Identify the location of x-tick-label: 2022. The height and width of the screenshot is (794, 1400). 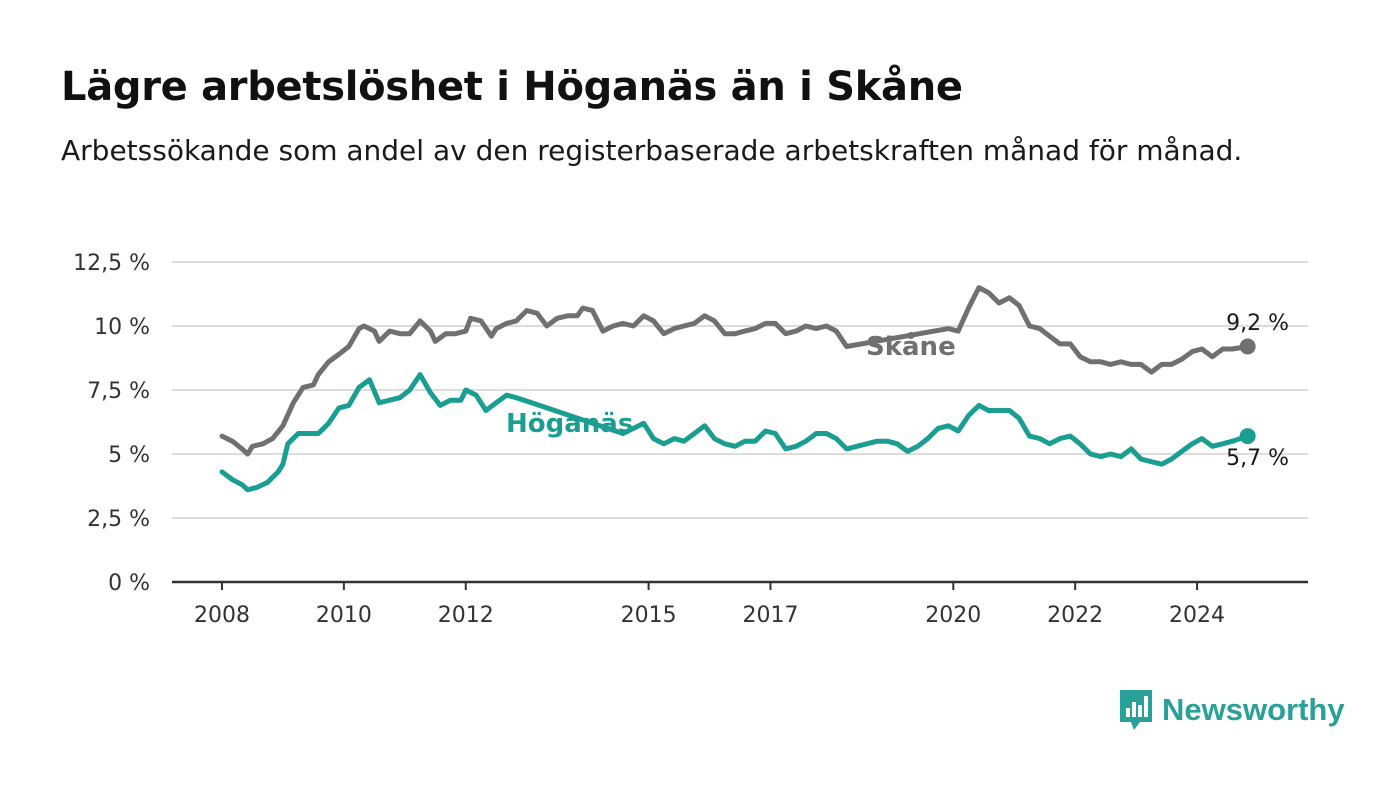
(1075, 615).